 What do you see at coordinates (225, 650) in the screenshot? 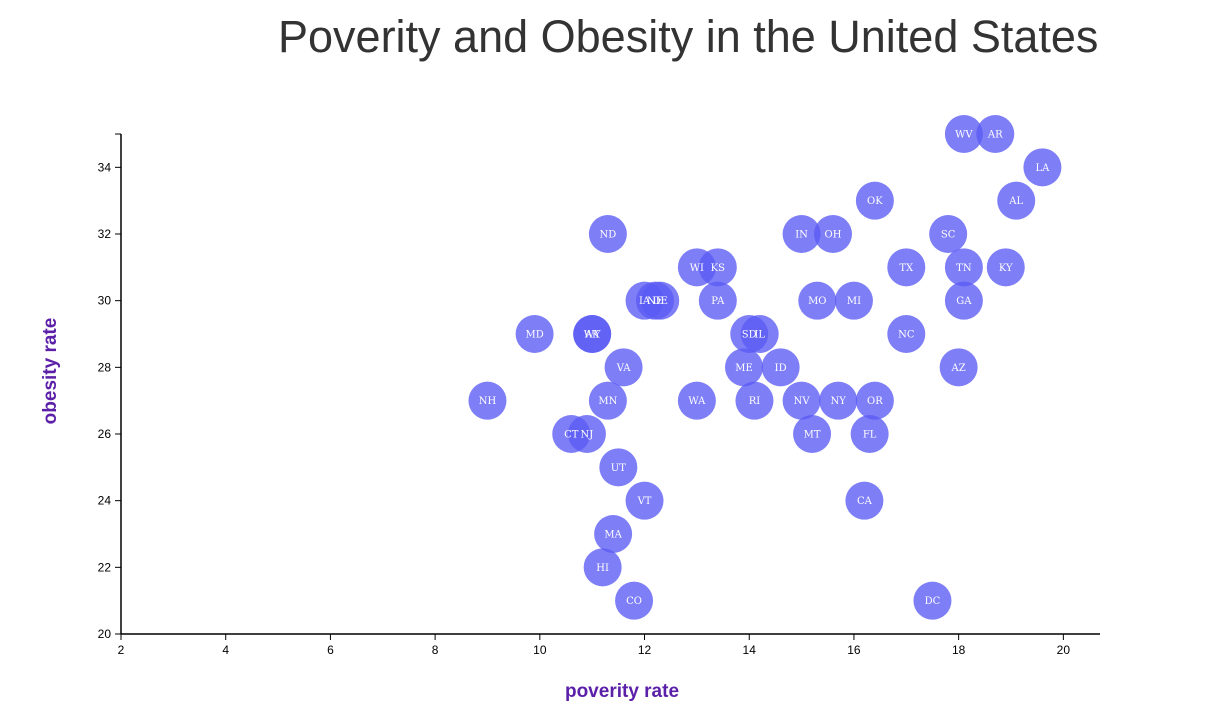
I see `x-tick-label: 4` at bounding box center [225, 650].